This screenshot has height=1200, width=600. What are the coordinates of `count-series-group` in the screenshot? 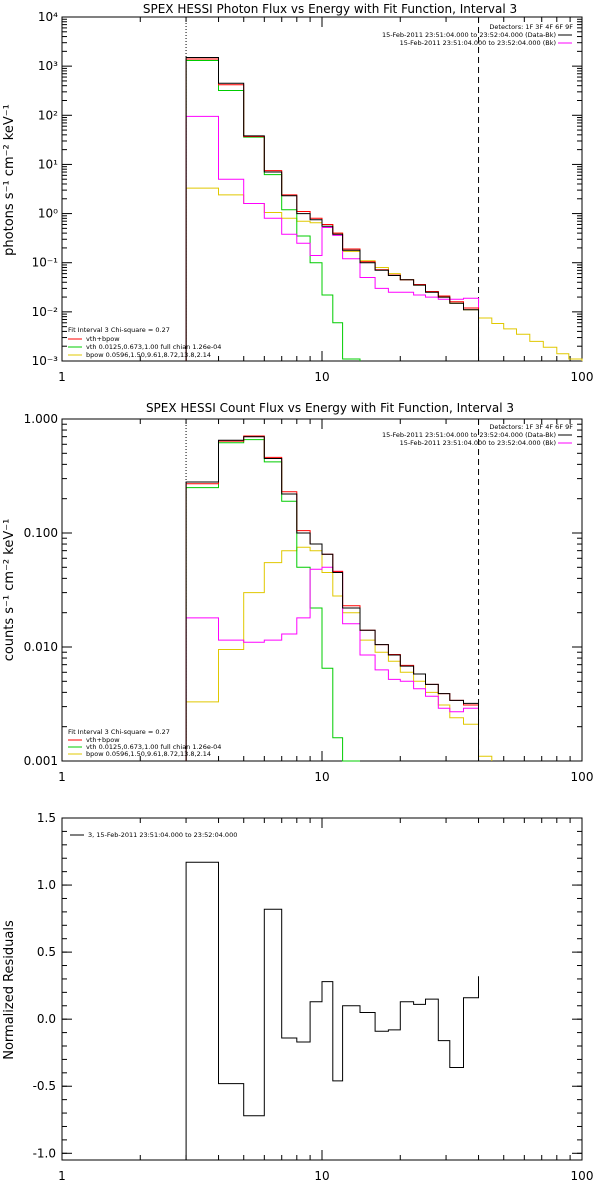 It's located at (339, 590).